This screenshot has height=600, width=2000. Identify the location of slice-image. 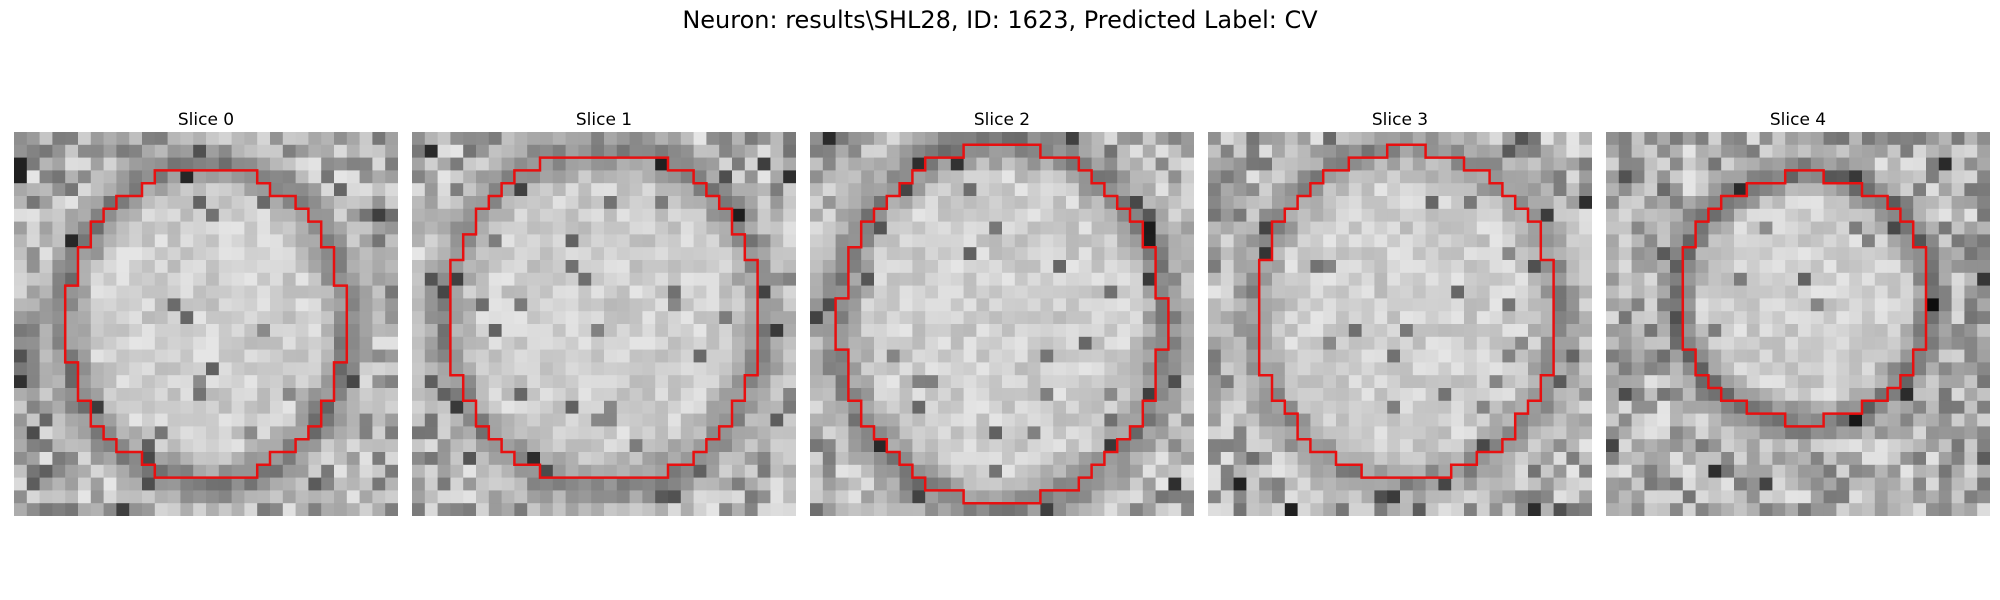
(604, 324).